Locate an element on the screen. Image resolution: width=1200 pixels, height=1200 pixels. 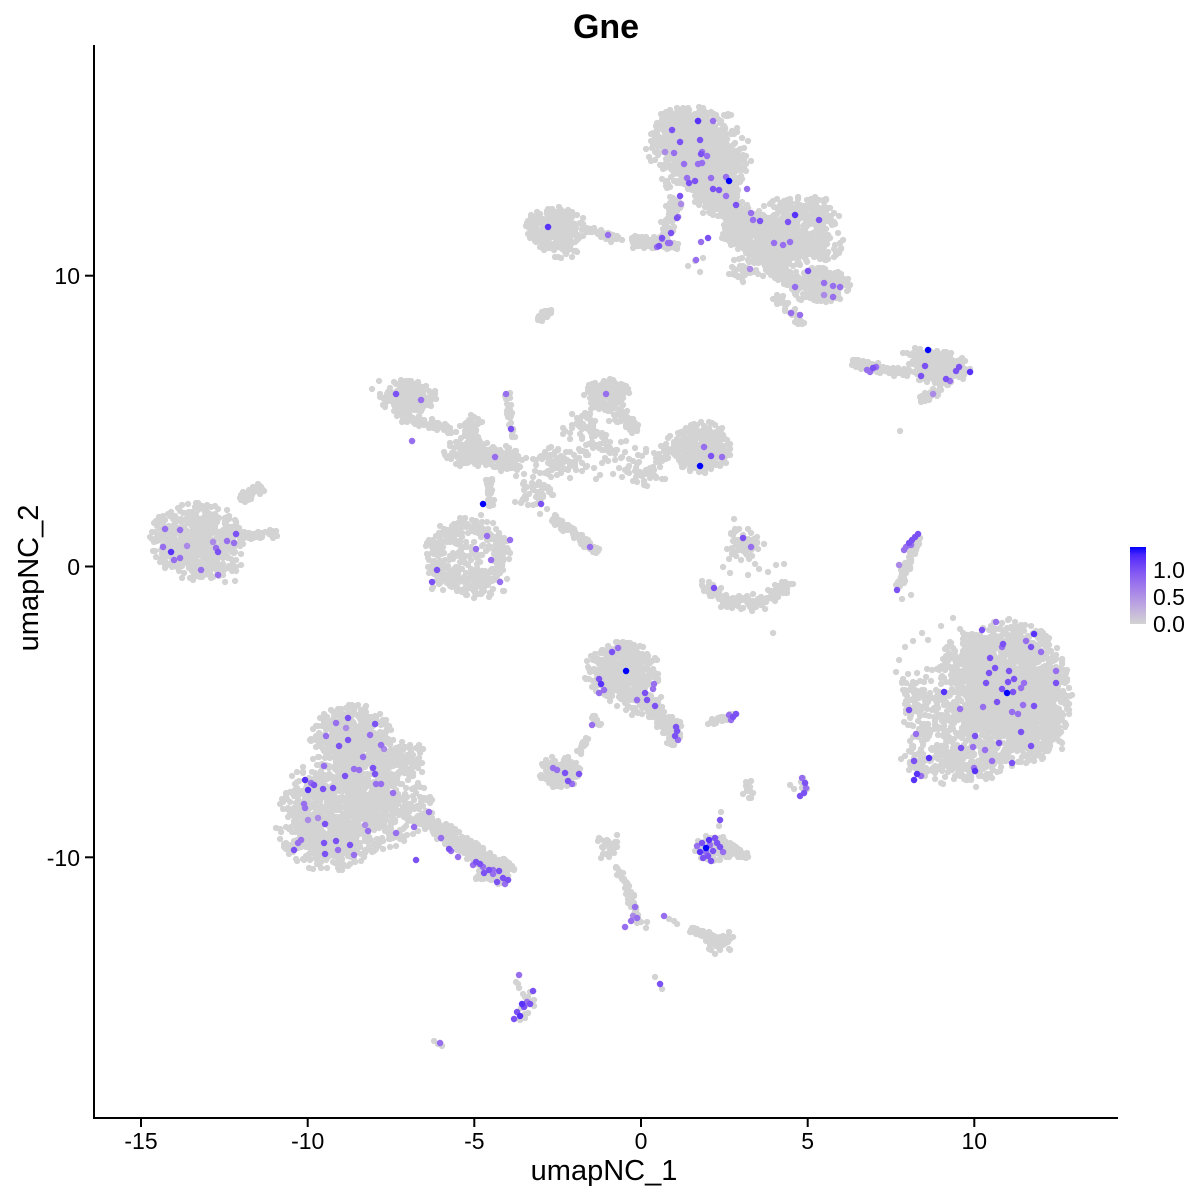
svg-text: 0.5 is located at coordinates (1169, 597).